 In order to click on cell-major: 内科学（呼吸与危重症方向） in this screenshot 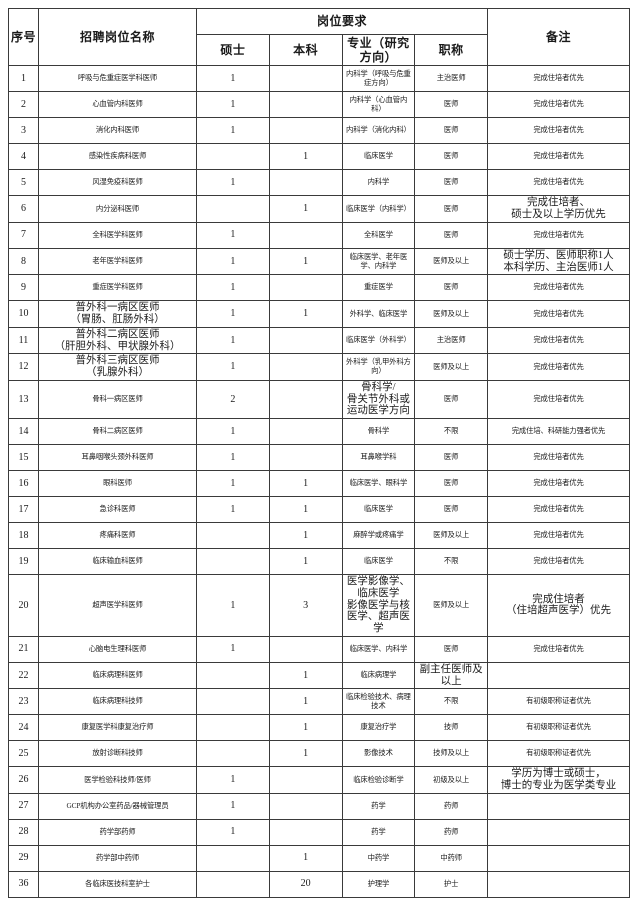, I will do `click(378, 79)`.